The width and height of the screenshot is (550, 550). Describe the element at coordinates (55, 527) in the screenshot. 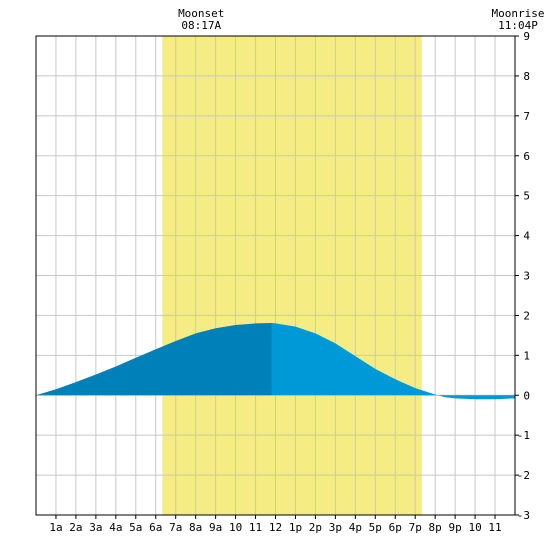

I see `x-tick-label: 1a` at that location.